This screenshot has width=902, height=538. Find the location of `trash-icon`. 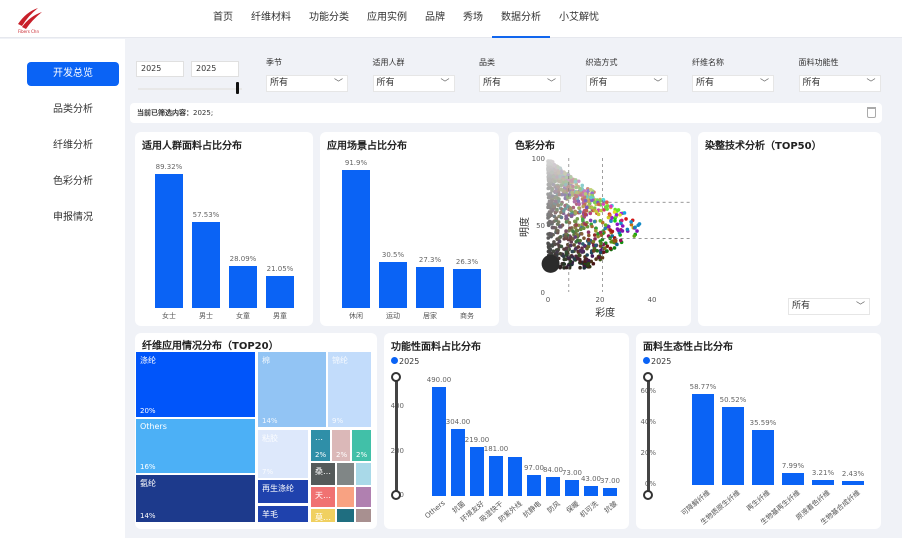

trash-icon is located at coordinates (871, 112).